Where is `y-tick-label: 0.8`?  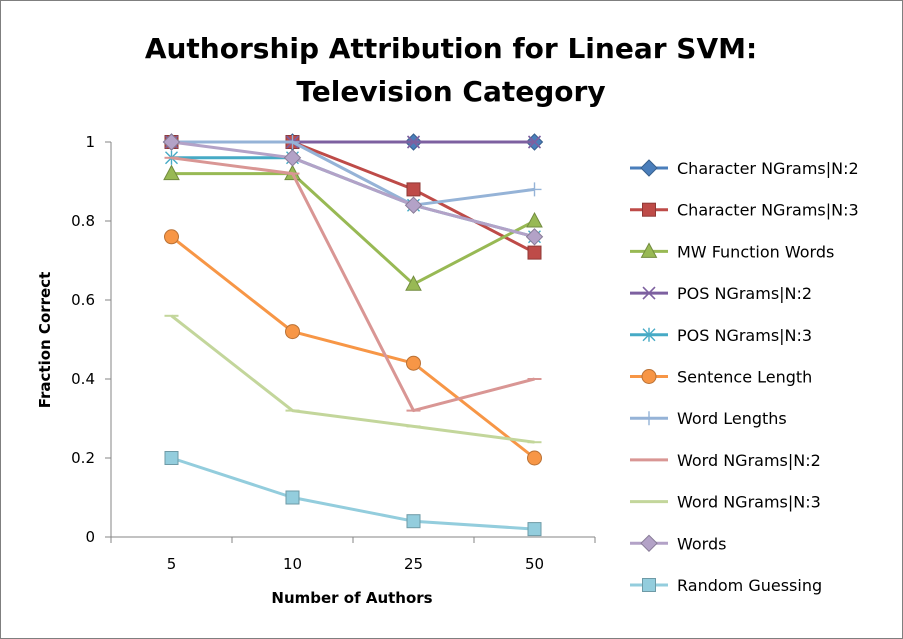 y-tick-label: 0.8 is located at coordinates (83, 221).